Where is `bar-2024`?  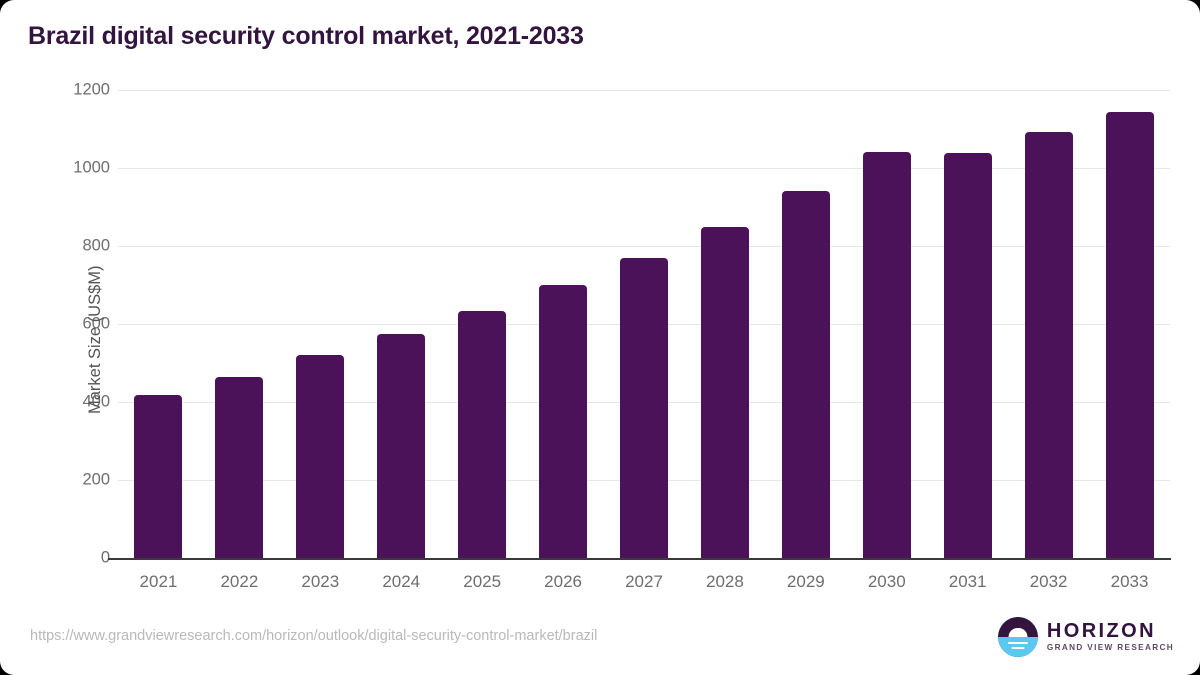
bar-2024 is located at coordinates (401, 445).